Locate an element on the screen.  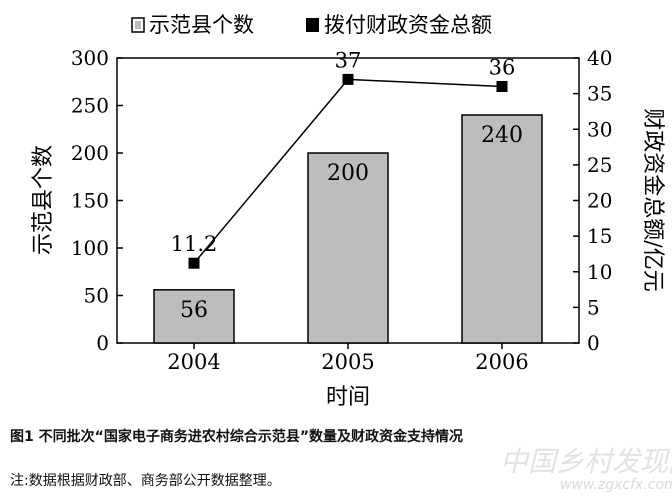
right-axis: 0 5 10 15 20 25 30 35 40 is located at coordinates (592, 200).